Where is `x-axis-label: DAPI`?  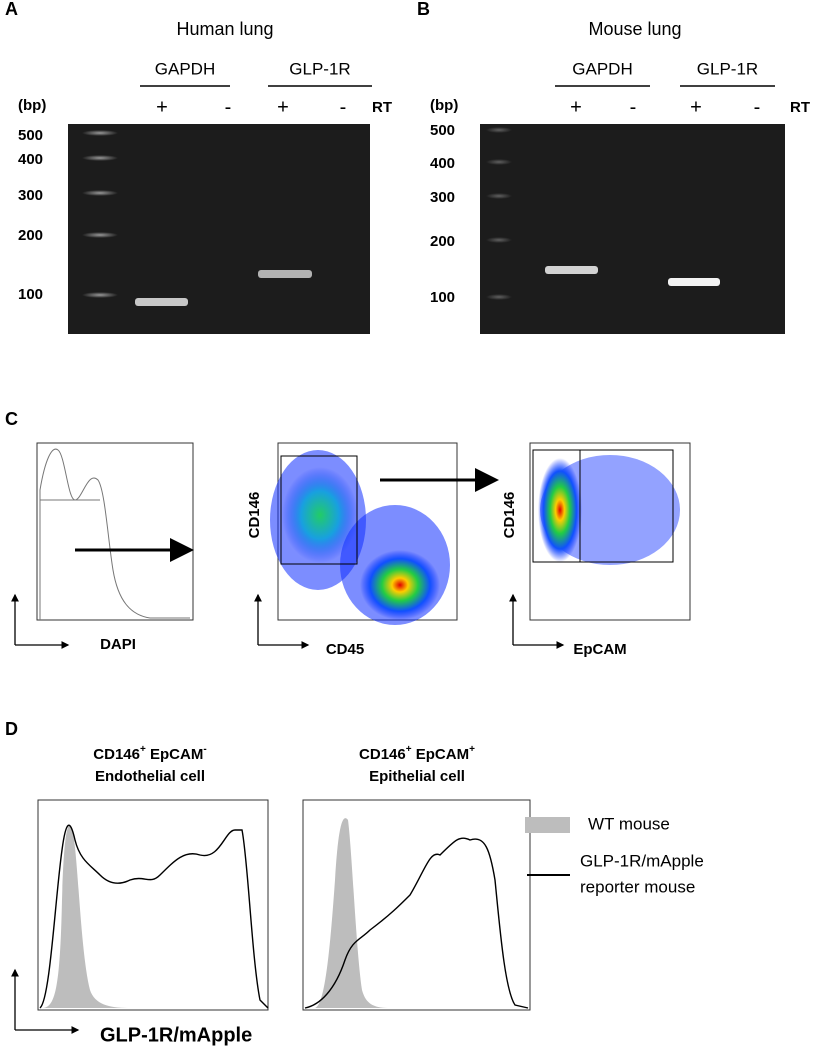 x-axis-label: DAPI is located at coordinates (118, 644).